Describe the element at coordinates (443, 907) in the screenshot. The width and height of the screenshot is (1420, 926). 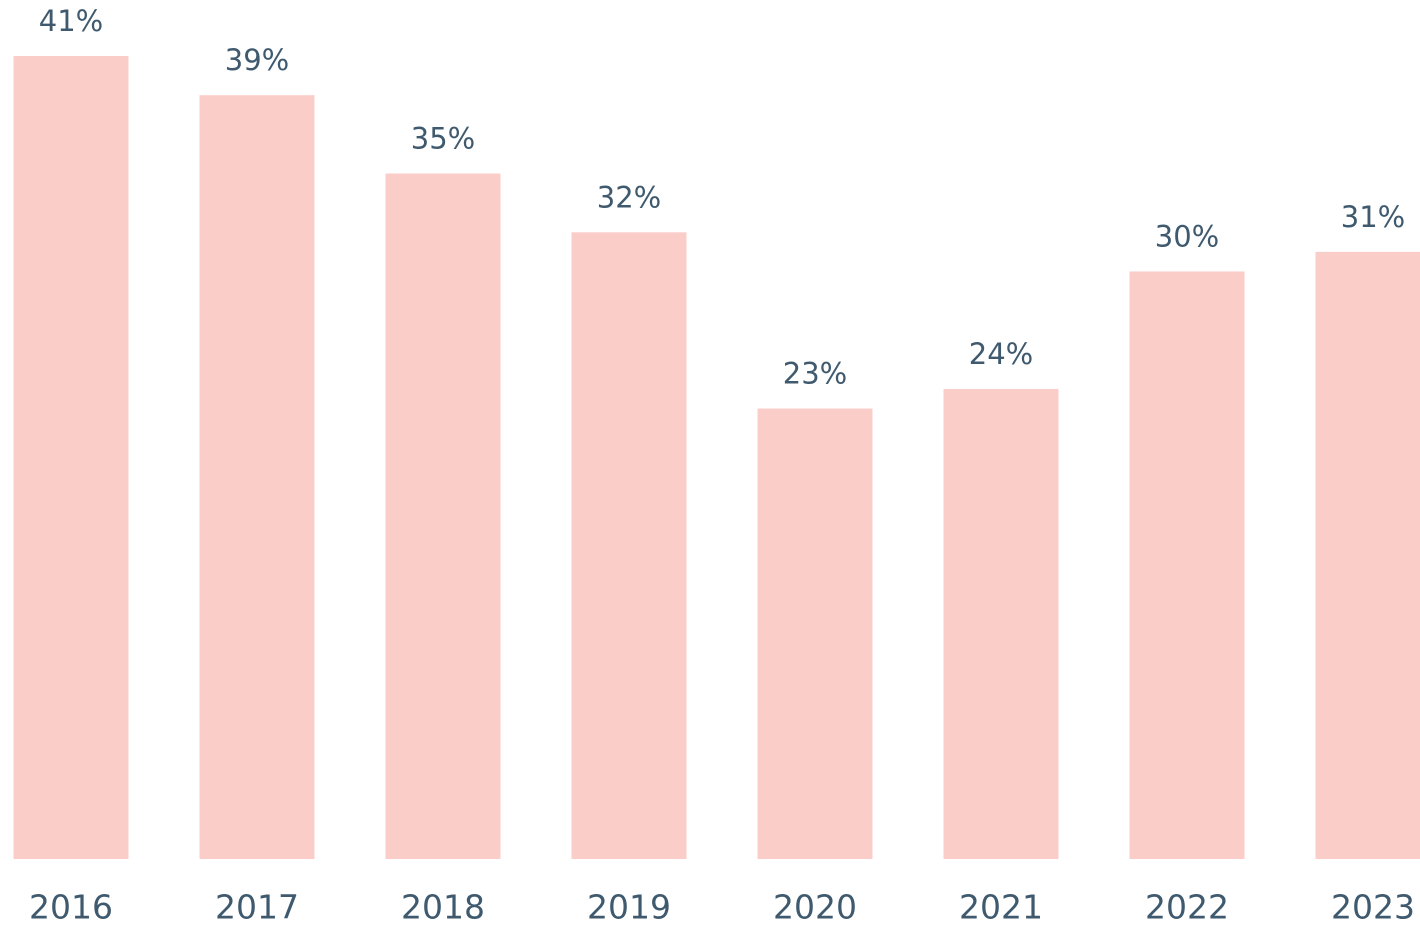
I see `x-tick-label: 2018` at that location.